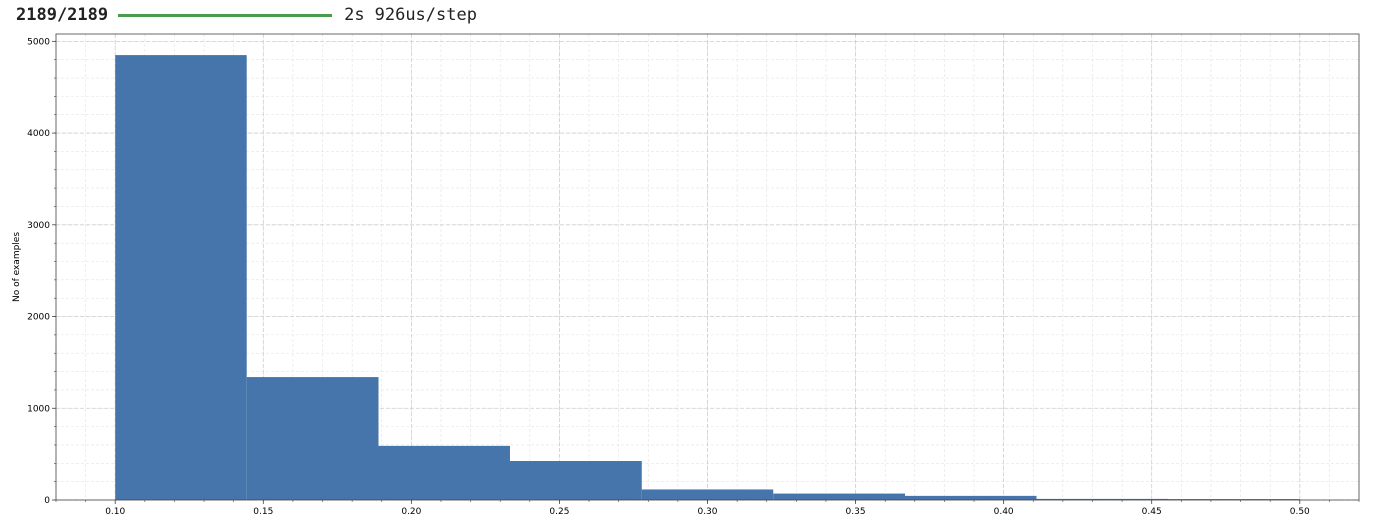 This screenshot has width=1379, height=517. I want to click on training-progress: 2189/2189 2s 926us/step, so click(246, 15).